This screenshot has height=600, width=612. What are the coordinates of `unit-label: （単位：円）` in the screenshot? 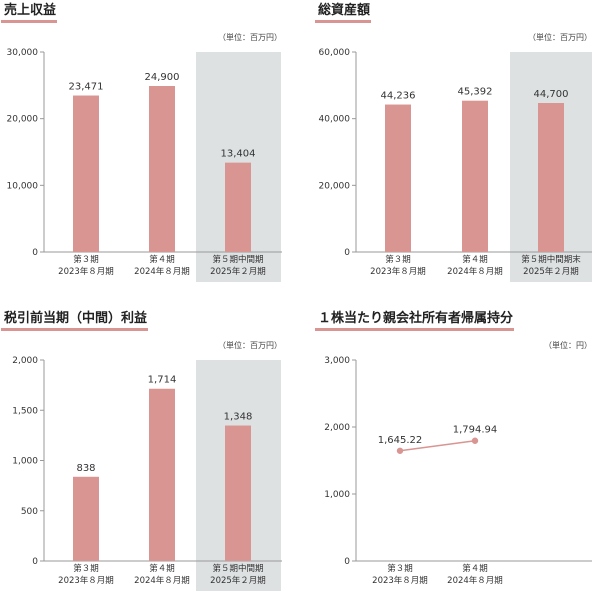 It's located at (568, 345).